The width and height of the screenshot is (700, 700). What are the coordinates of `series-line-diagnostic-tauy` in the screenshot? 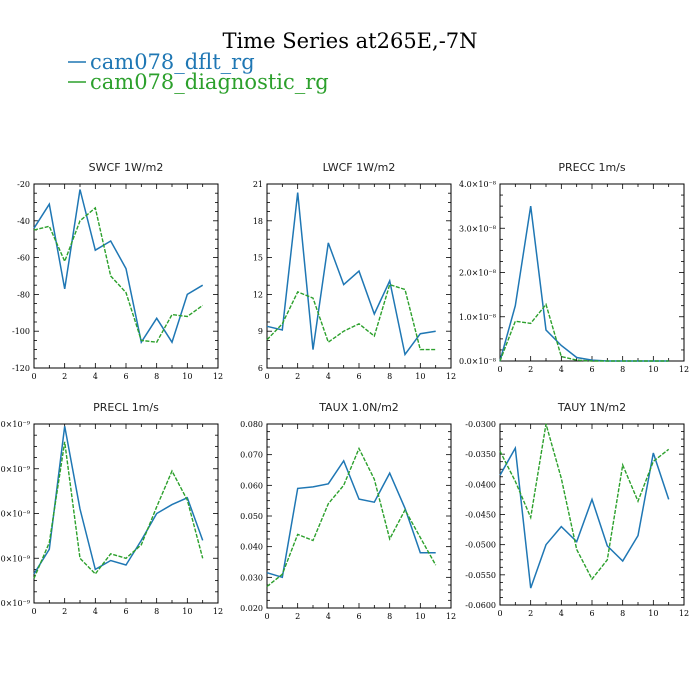 It's located at (584, 502).